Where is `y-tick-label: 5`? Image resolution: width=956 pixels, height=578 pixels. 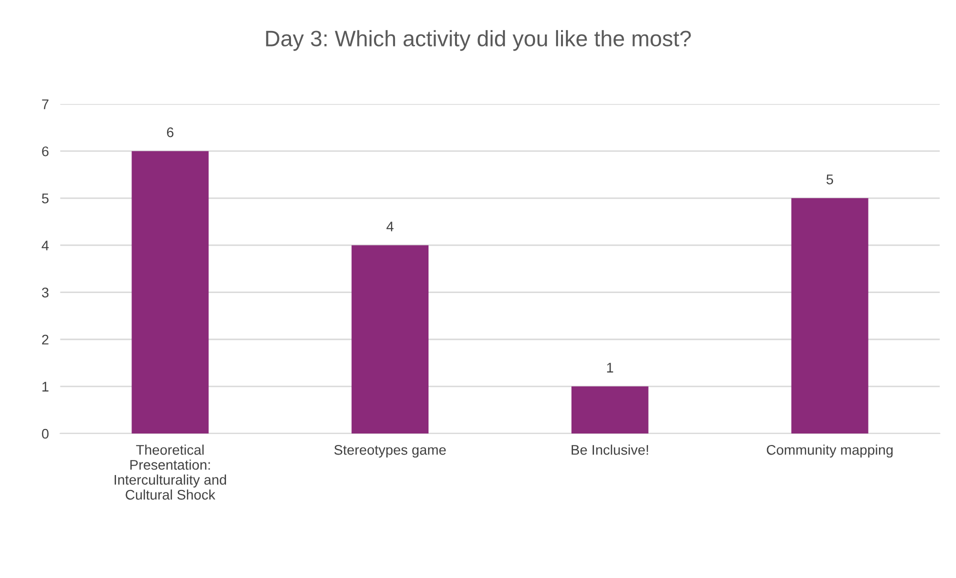 y-tick-label: 5 is located at coordinates (45, 199).